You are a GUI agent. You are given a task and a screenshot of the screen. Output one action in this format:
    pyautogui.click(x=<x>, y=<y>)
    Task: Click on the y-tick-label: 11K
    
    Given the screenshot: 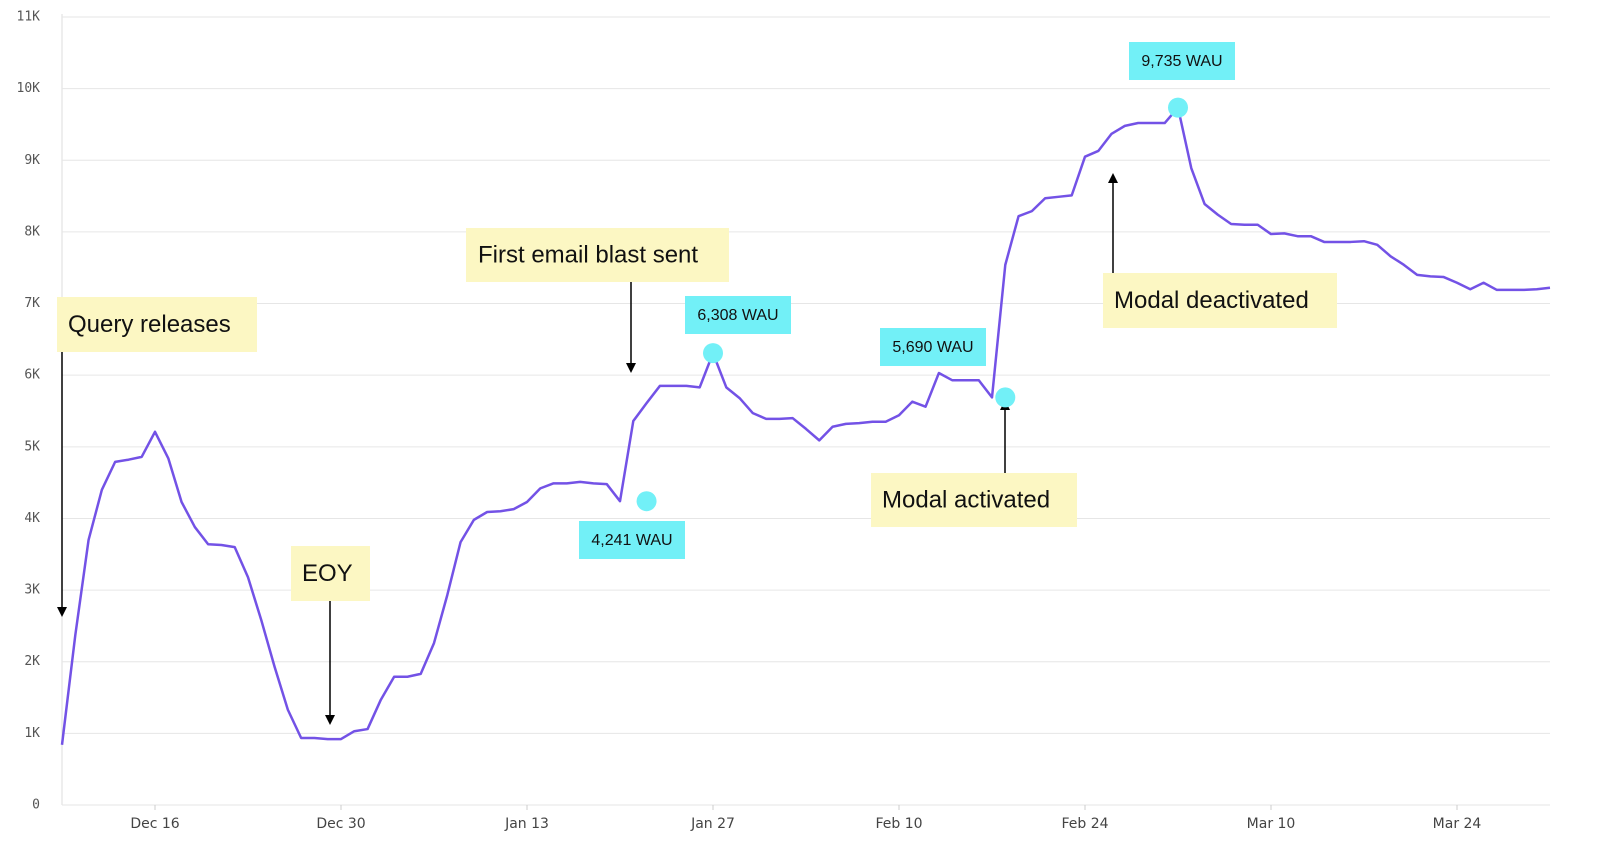 What is the action you would take?
    pyautogui.click(x=29, y=17)
    